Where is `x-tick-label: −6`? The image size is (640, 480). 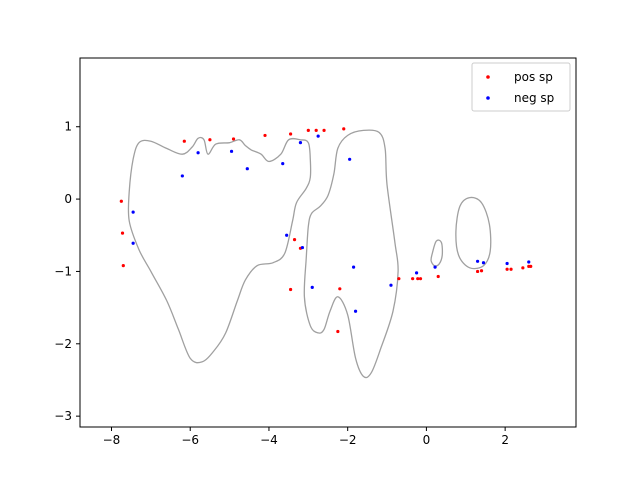
x-tick-label: −6 is located at coordinates (190, 440).